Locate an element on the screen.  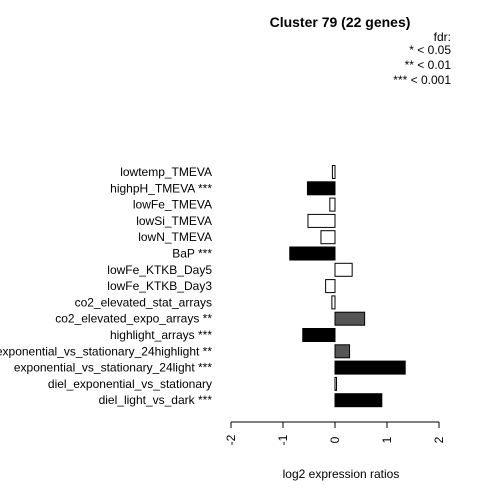
bar-bap is located at coordinates (312, 253).